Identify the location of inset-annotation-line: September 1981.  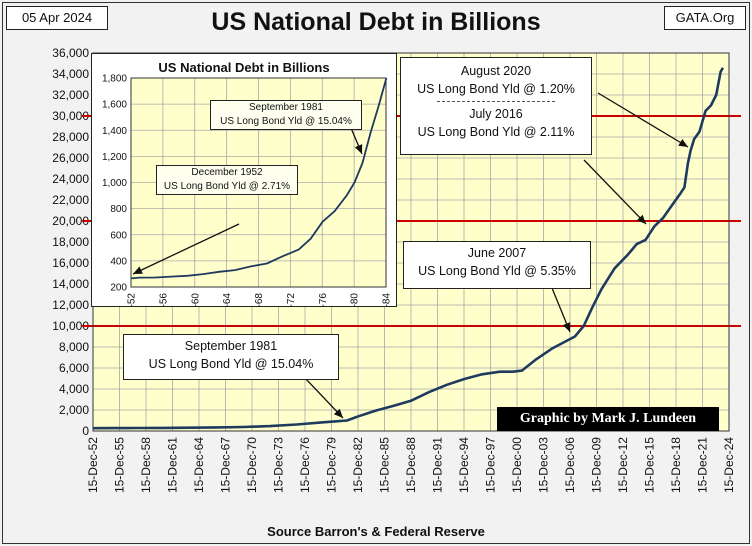
(286, 107).